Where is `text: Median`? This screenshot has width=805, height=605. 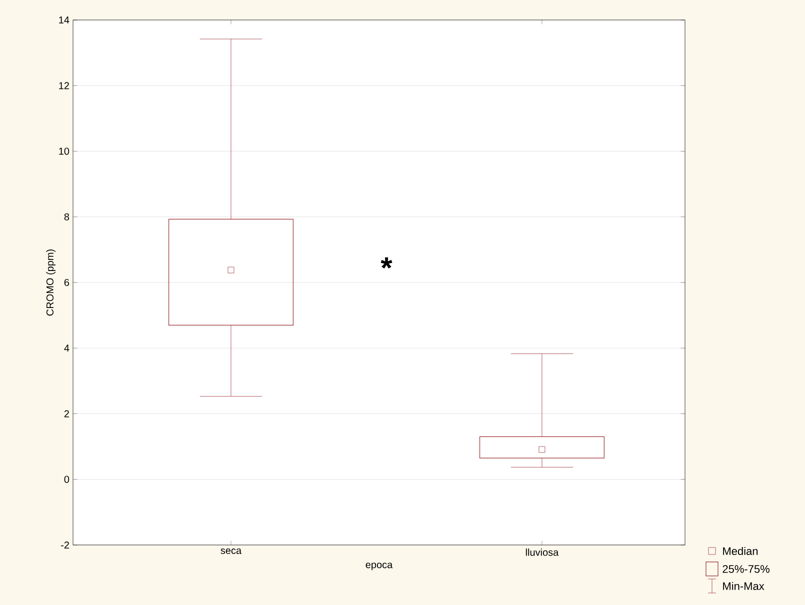 text: Median is located at coordinates (740, 551).